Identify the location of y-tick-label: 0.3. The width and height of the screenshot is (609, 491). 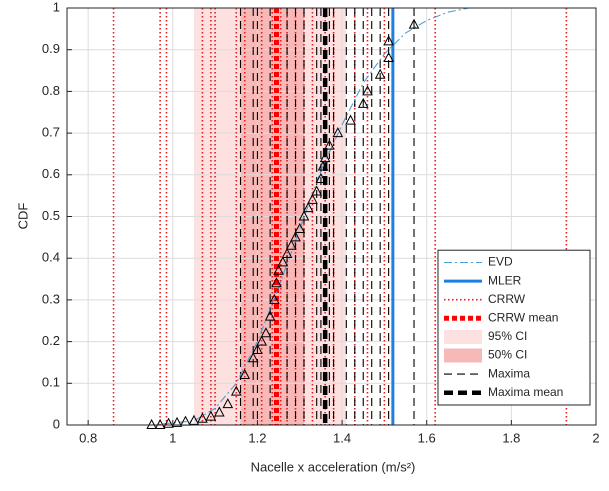
(51, 298).